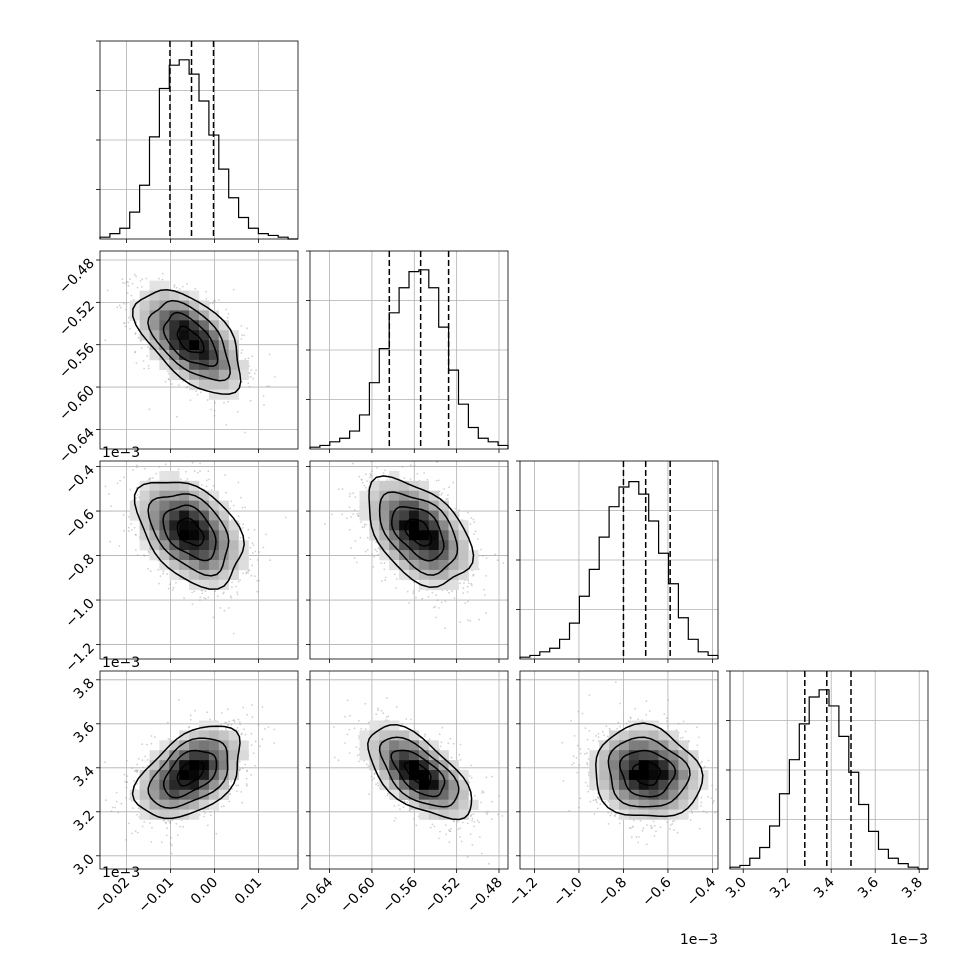 This screenshot has height=970, width=970. Describe the element at coordinates (780, 888) in the screenshot. I see `x-tick-label: 3.2` at that location.